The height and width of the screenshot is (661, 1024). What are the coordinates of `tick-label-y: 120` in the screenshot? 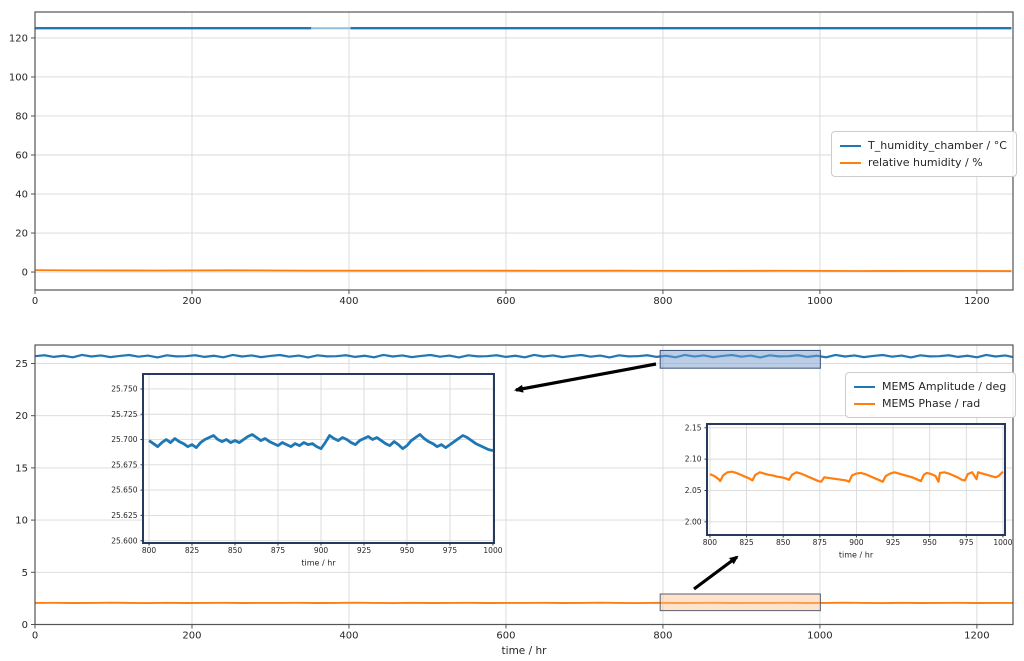 It's located at (18, 38).